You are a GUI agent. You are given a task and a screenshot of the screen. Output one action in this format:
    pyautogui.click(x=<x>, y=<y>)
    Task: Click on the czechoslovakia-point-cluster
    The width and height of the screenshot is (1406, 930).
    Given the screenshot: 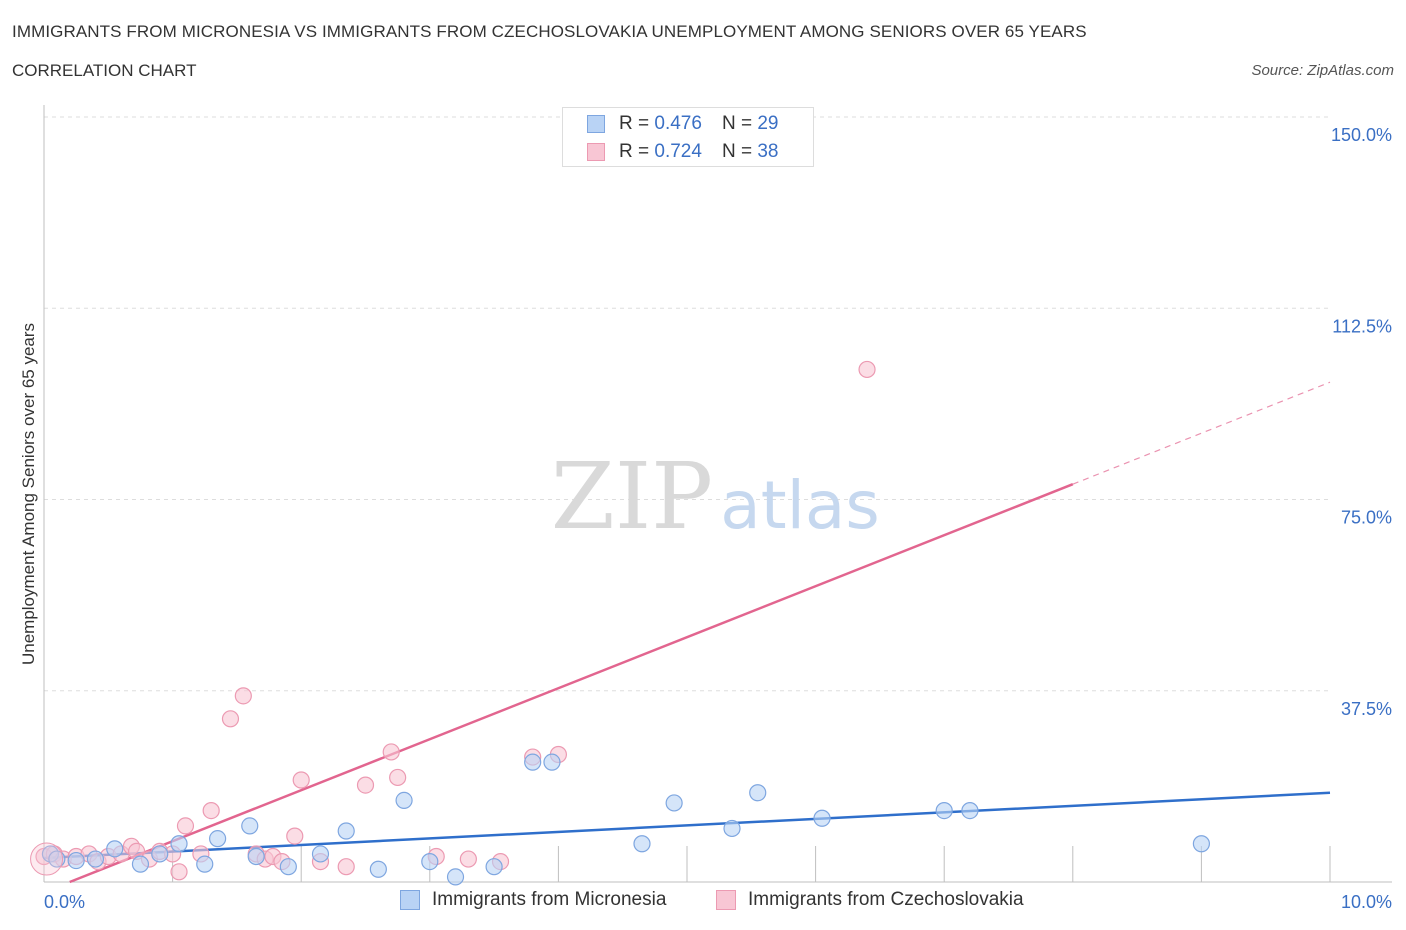 What is the action you would take?
    pyautogui.click(x=47, y=859)
    